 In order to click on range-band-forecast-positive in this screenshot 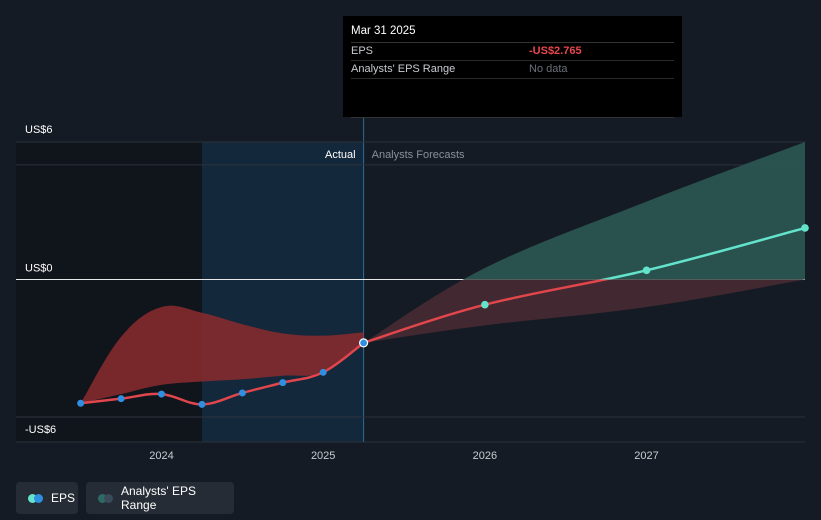, I will do `click(634, 211)`.